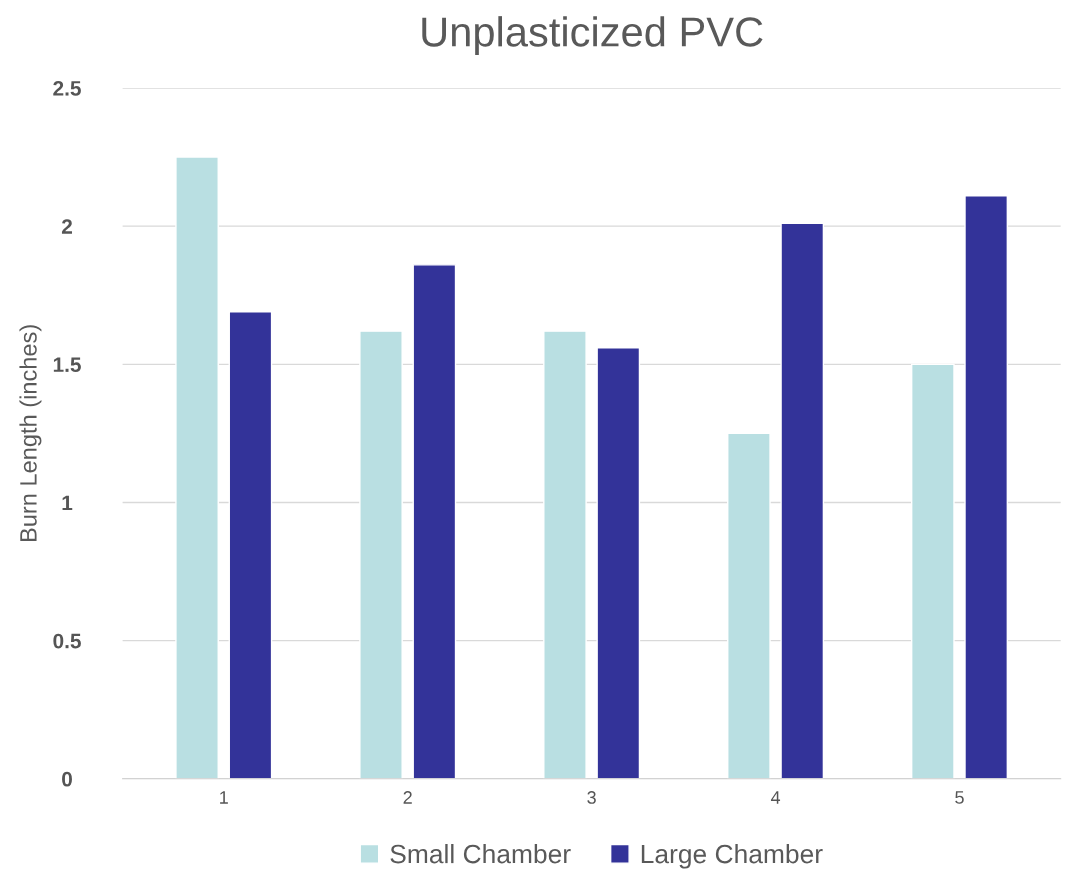 This screenshot has height=880, width=1066. What do you see at coordinates (592, 35) in the screenshot?
I see `chart-title: Unplasticized PVC` at bounding box center [592, 35].